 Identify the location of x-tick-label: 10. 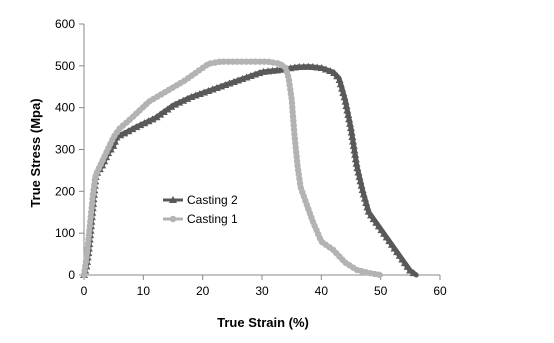
(144, 291).